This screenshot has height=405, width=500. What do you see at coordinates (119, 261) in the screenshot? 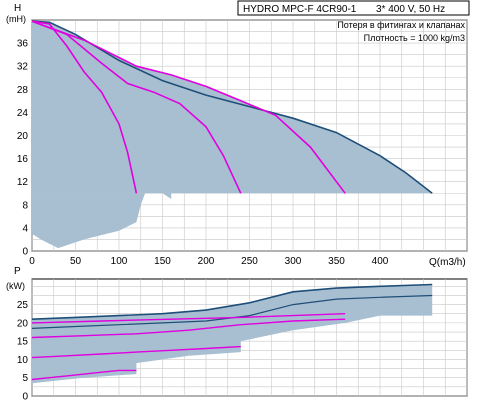
I see `qh-x-tick-label: 100` at bounding box center [119, 261].